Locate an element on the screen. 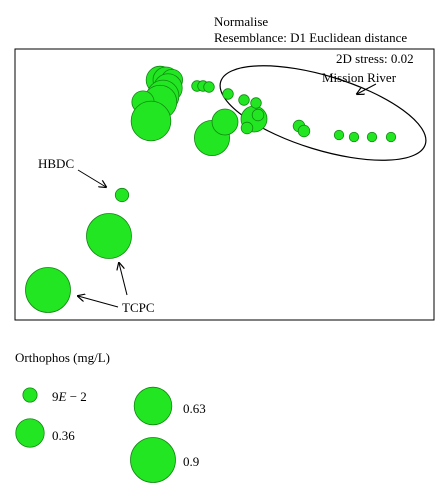  legend-title: Orthophos (mg/L) is located at coordinates (62, 357).